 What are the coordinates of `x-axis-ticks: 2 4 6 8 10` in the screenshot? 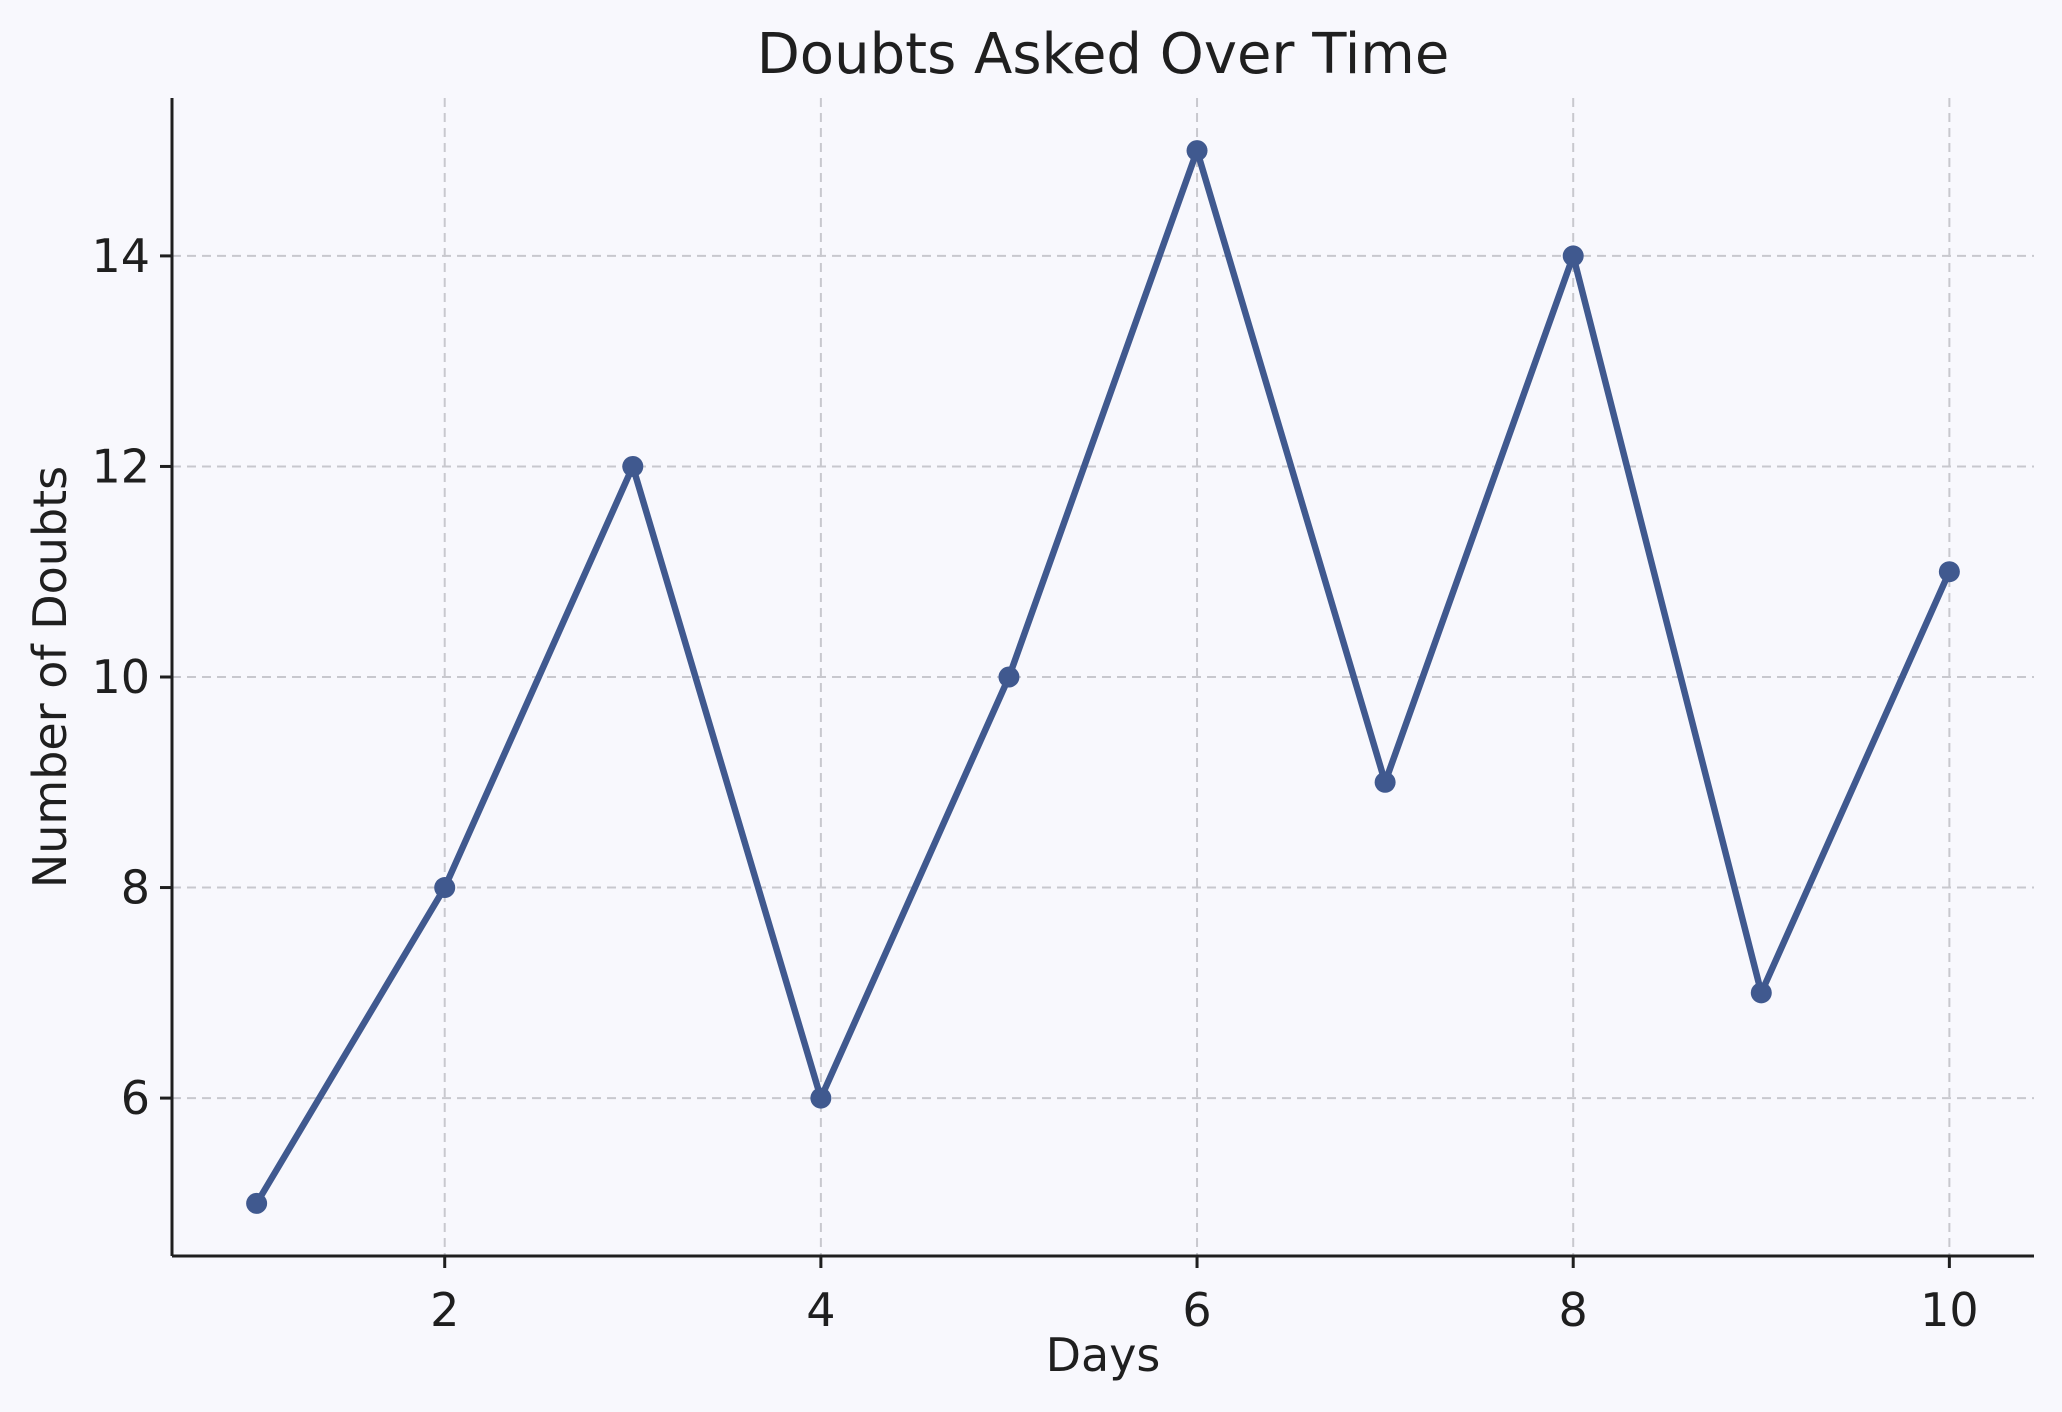 It's located at (1204, 1296).